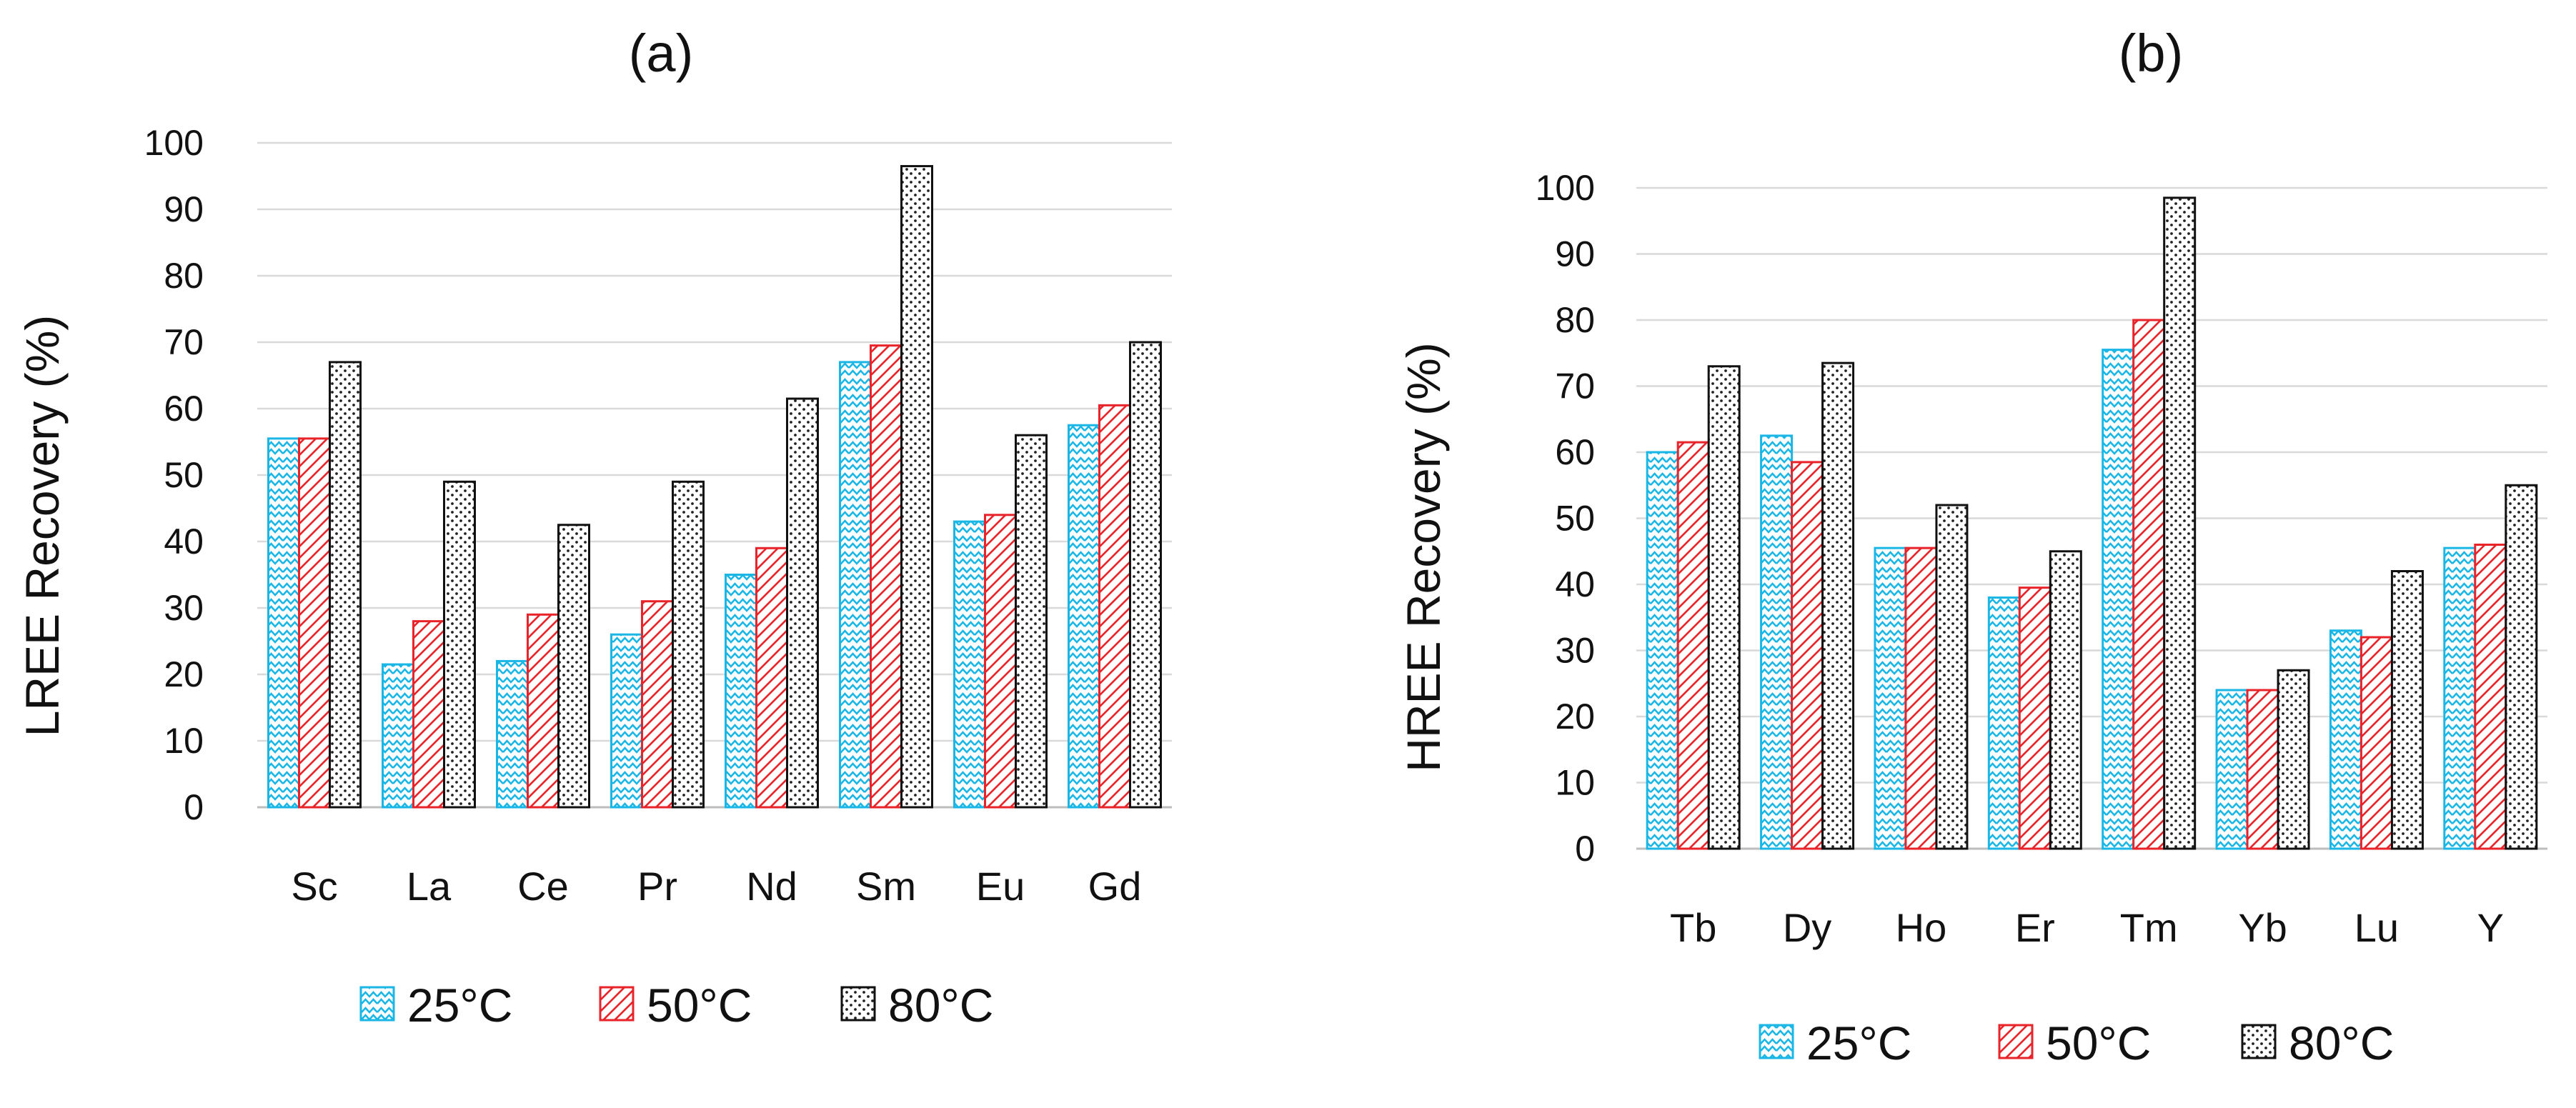  I want to click on category-label: La, so click(429, 886).